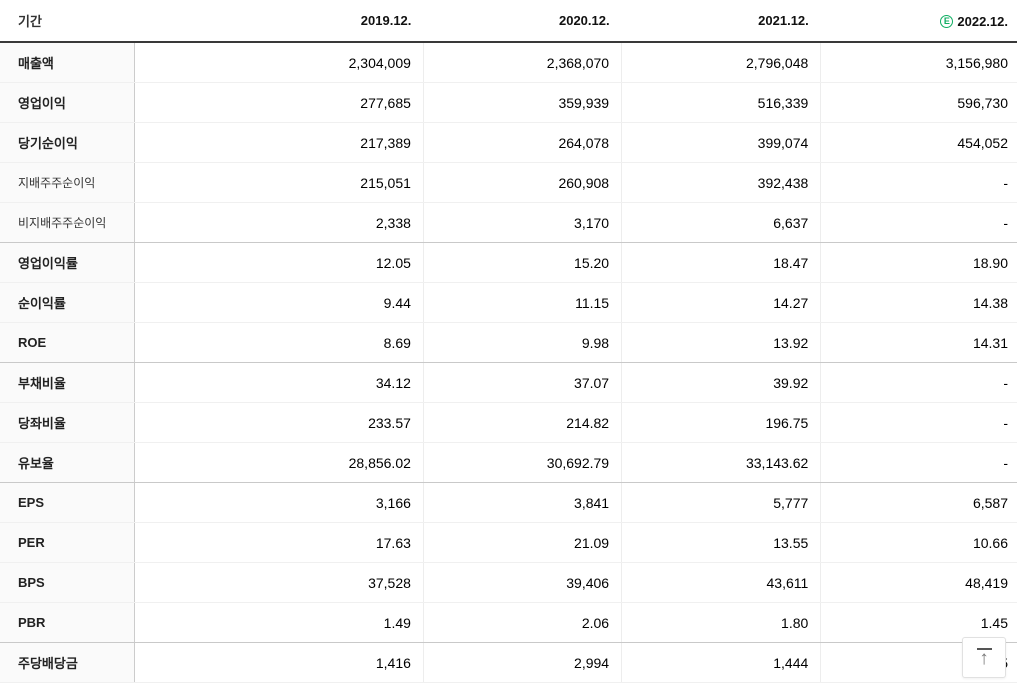  I want to click on row-label: 영업이익률, so click(67, 262).